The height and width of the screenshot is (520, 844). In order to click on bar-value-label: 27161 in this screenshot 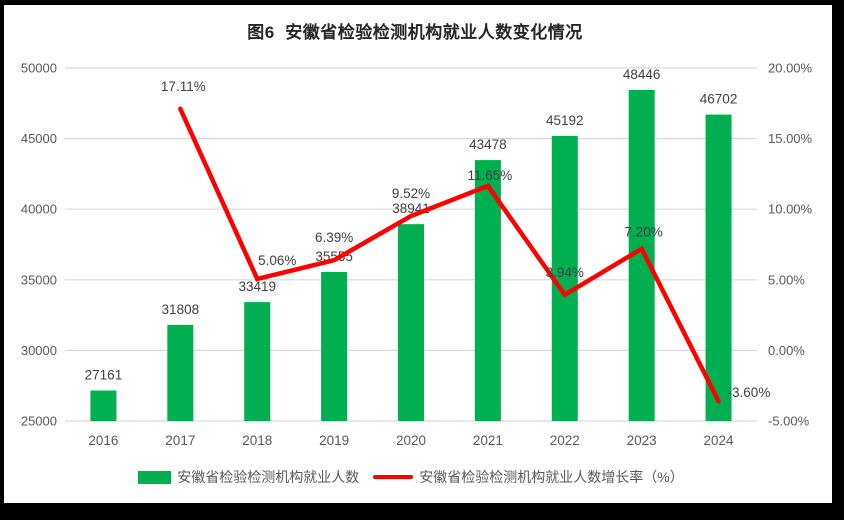, I will do `click(104, 374)`.